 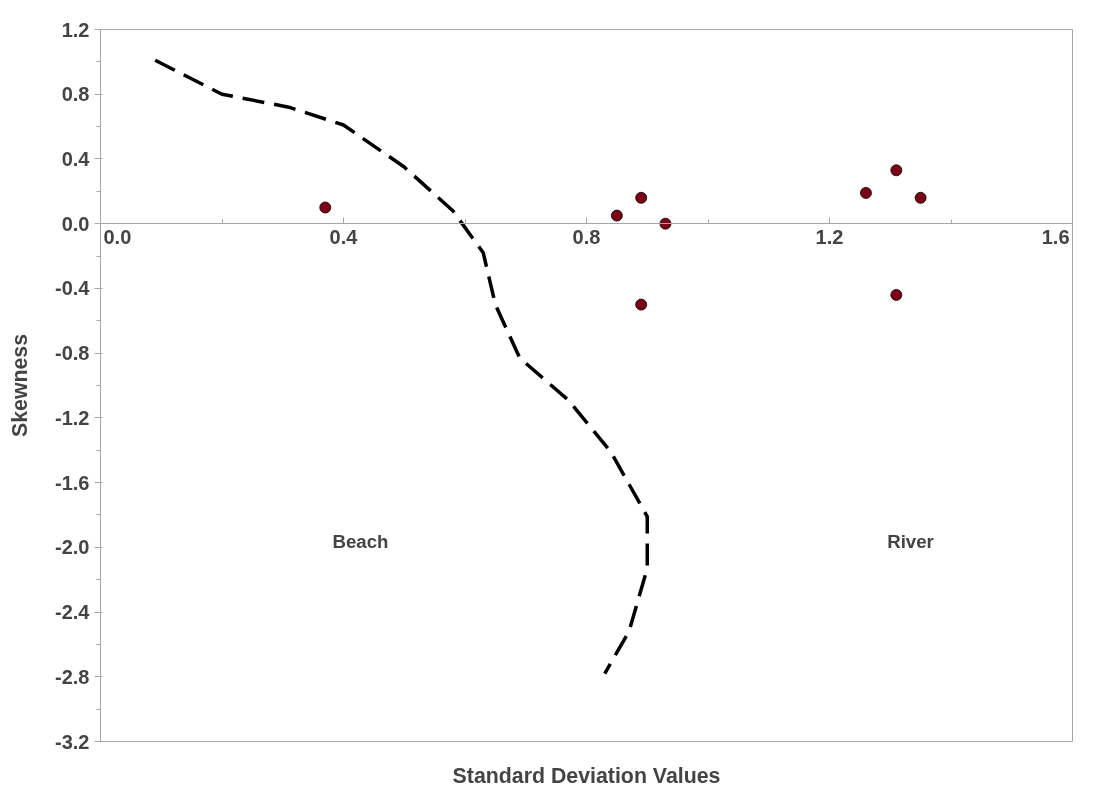 What do you see at coordinates (586, 775) in the screenshot?
I see `x-axis-title: Standard Deviation Values` at bounding box center [586, 775].